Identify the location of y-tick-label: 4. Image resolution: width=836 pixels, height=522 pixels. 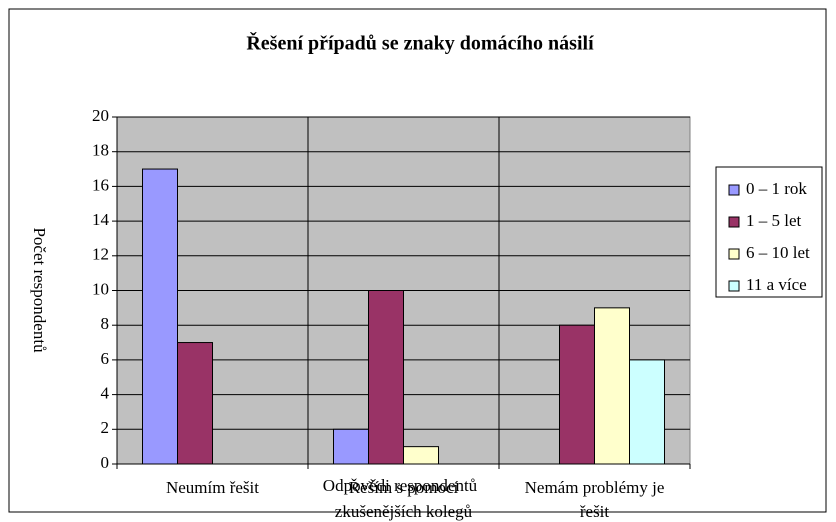
(105, 393).